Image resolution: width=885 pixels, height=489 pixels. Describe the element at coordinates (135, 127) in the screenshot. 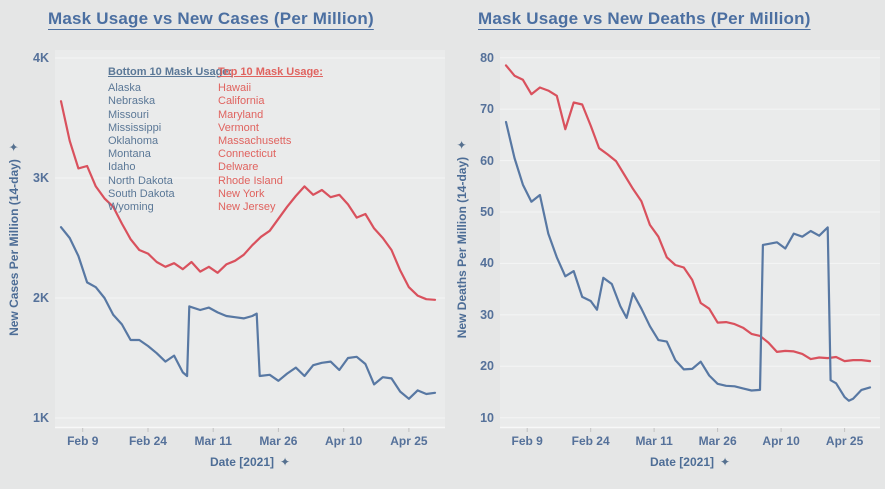

I see `legend-item: Mississippi` at that location.